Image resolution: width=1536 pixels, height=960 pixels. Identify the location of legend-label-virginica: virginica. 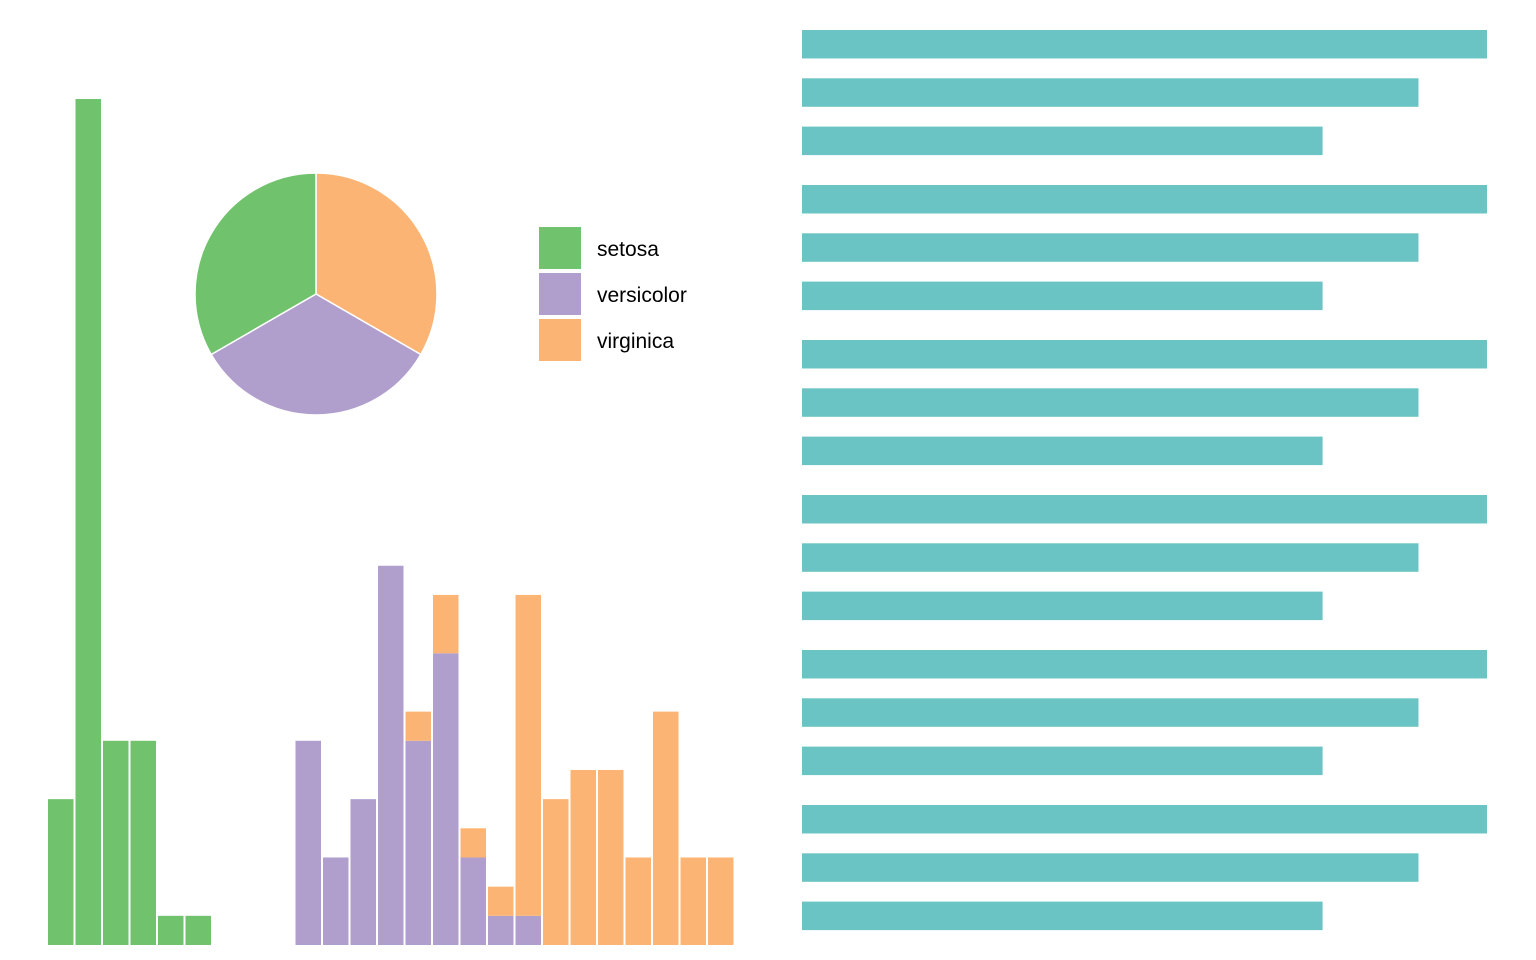
(635, 341).